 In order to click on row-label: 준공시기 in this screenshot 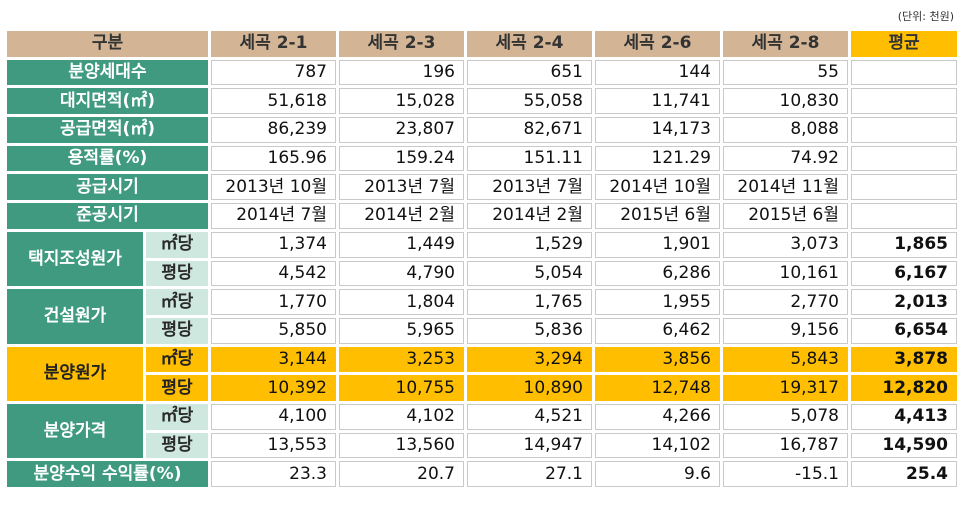, I will do `click(107, 216)`.